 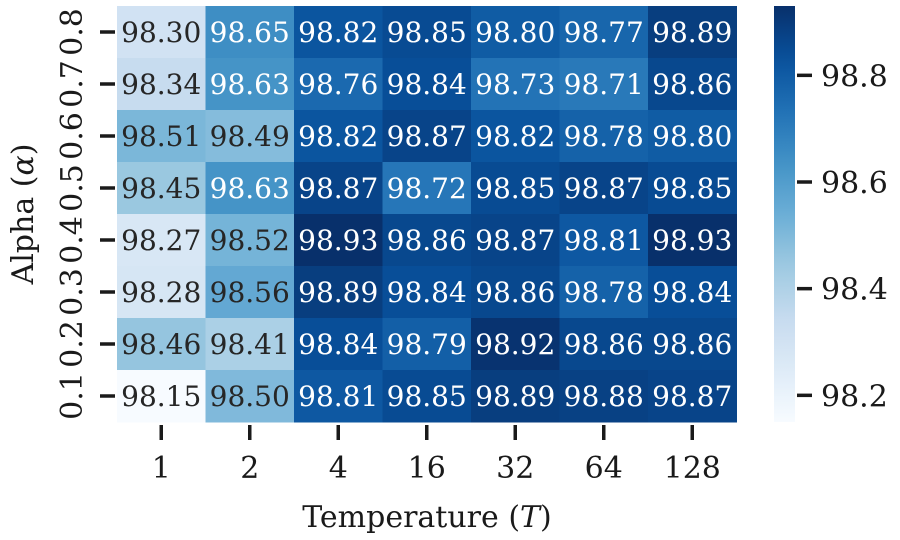 I want to click on heatmap-cell-0.4-16, so click(x=427, y=240).